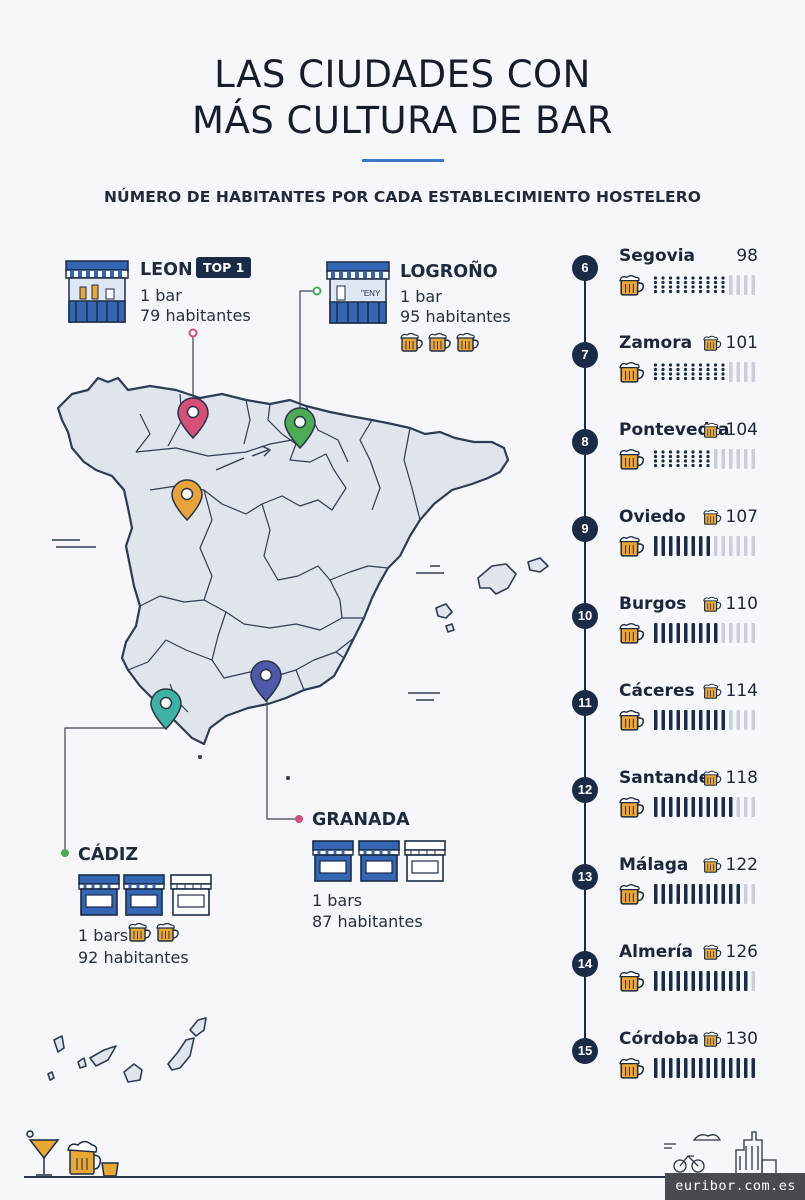 This screenshot has height=1200, width=805. I want to click on cadiz-beer-icons, so click(156, 932).